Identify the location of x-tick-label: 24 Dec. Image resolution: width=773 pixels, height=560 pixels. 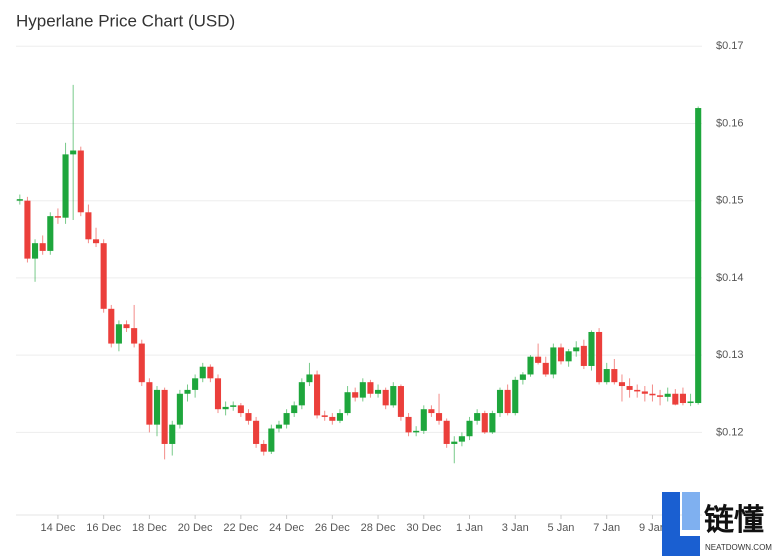
(286, 528).